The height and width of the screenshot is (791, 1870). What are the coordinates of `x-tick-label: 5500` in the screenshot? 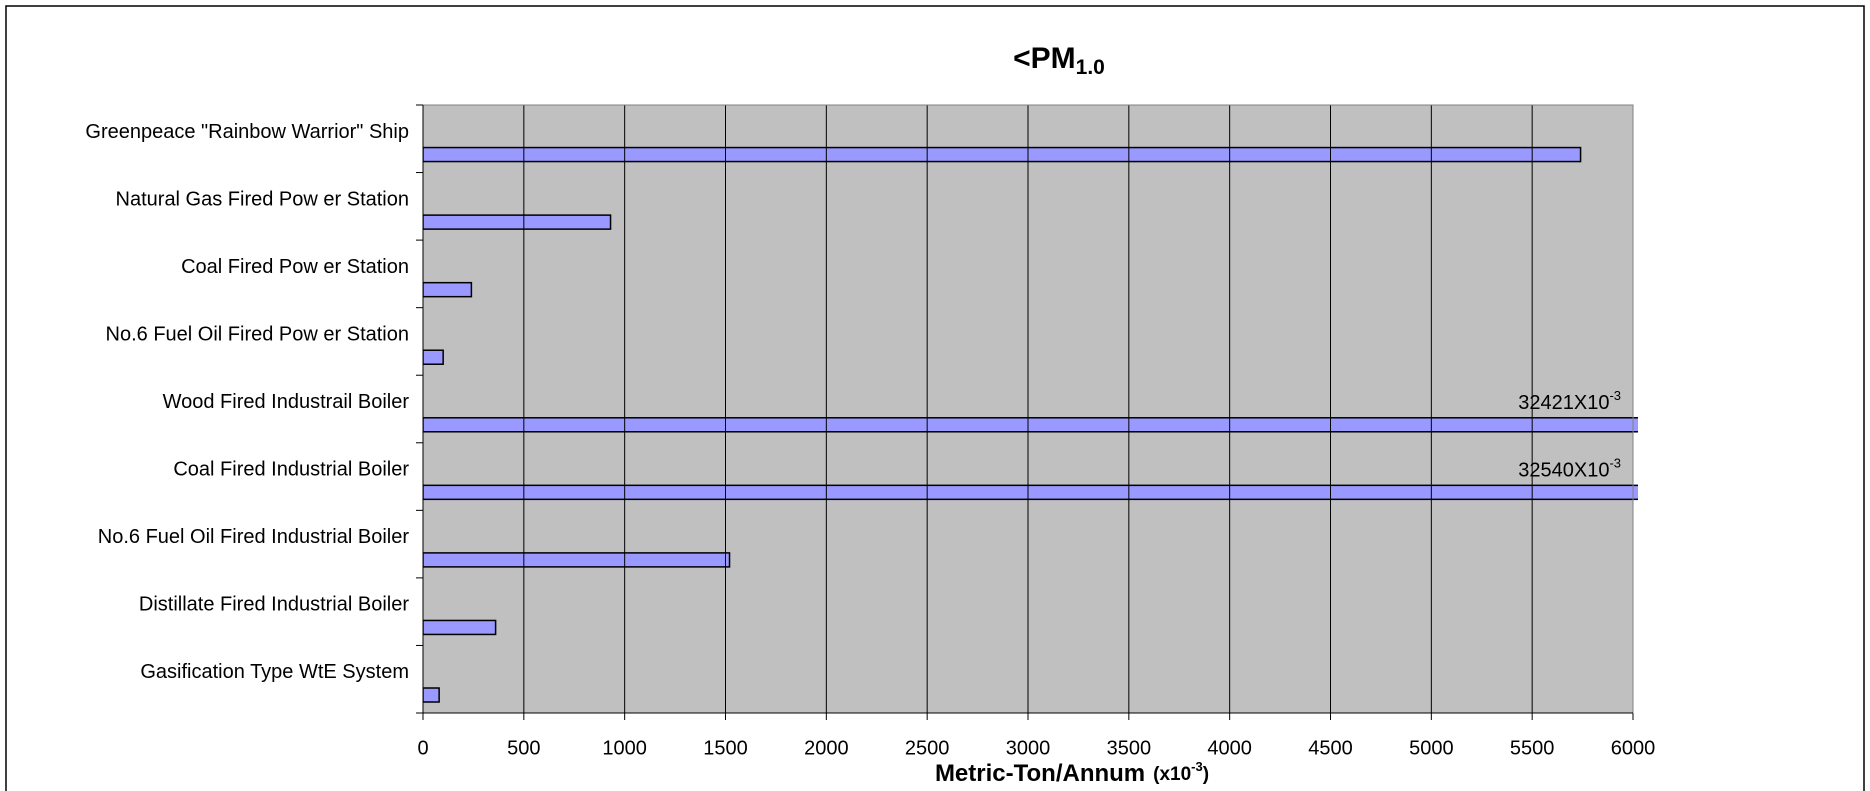 It's located at (1532, 748).